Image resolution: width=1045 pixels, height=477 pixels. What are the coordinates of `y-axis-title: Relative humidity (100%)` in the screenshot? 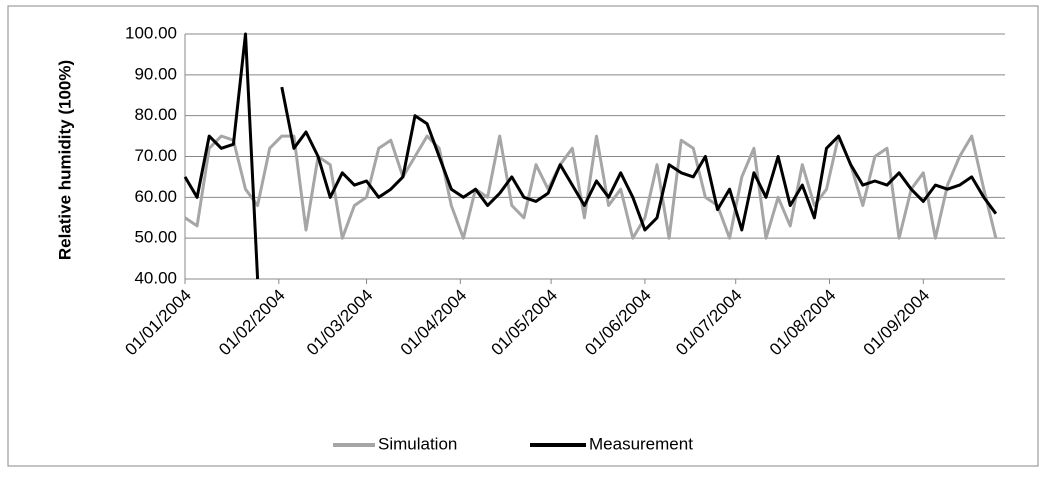 It's located at (64, 160).